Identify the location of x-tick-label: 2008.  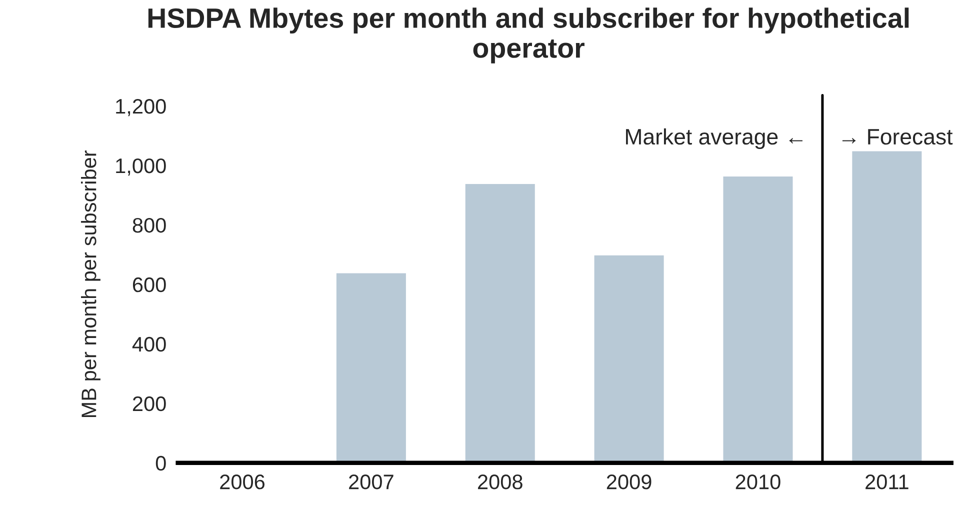
(500, 482).